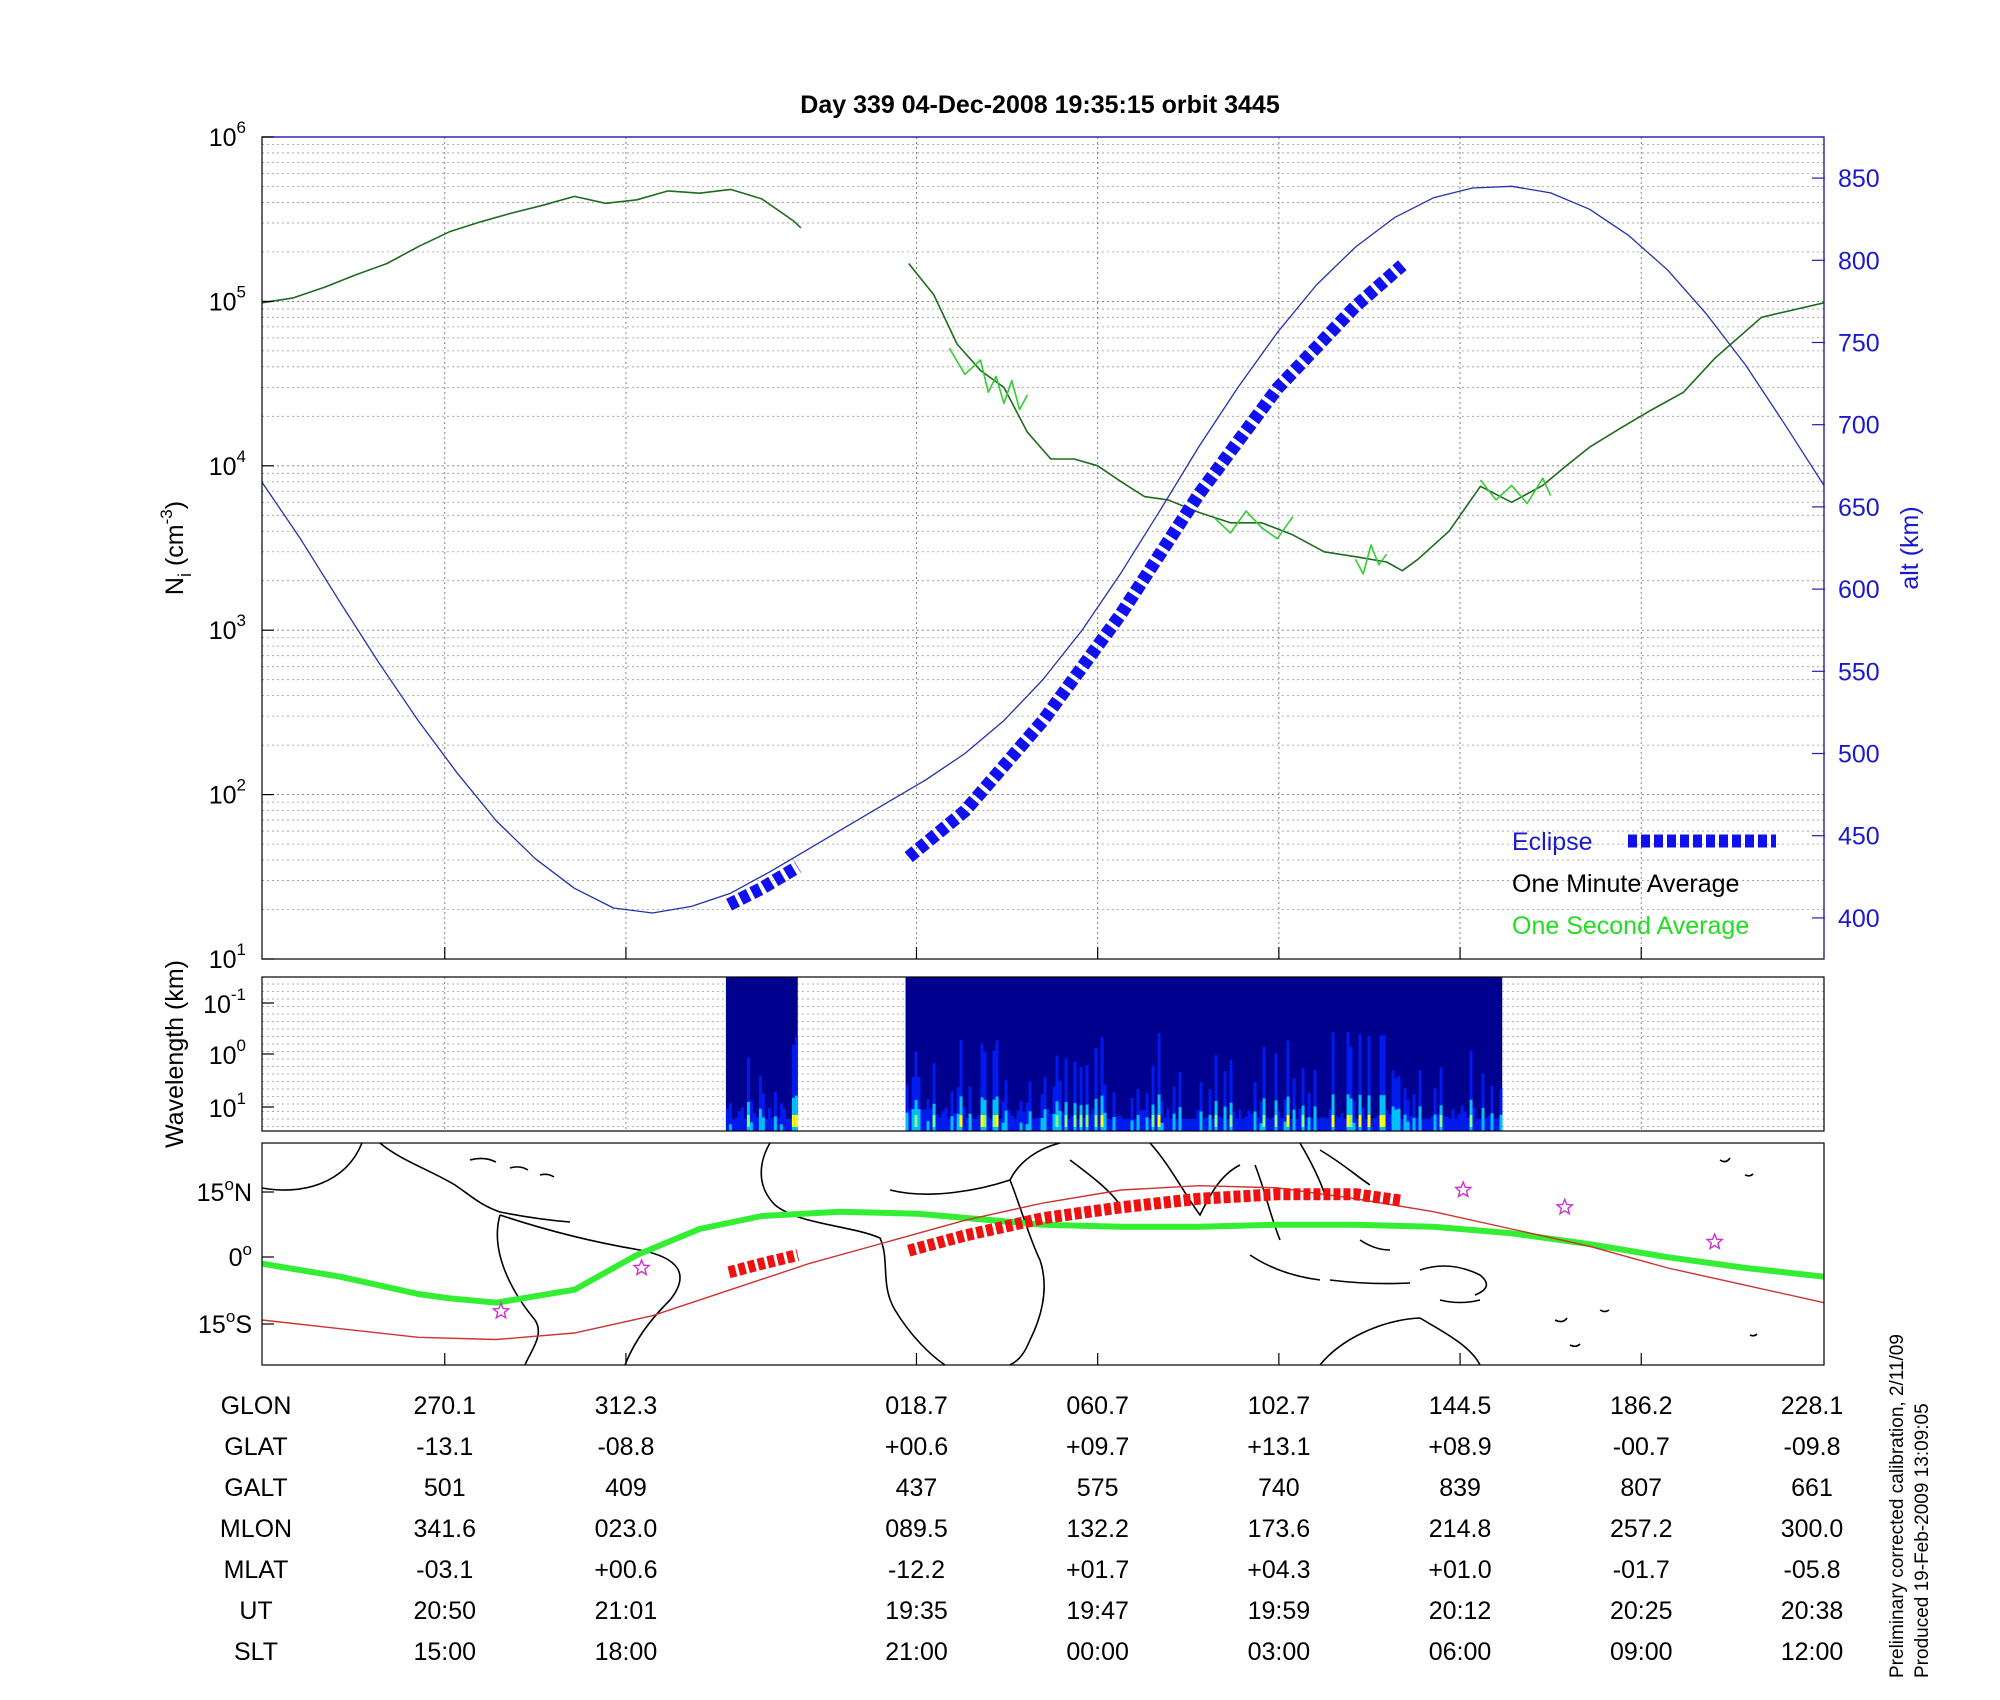  What do you see at coordinates (1155, 1222) in the screenshot?
I see `eclipse-track-line` at bounding box center [1155, 1222].